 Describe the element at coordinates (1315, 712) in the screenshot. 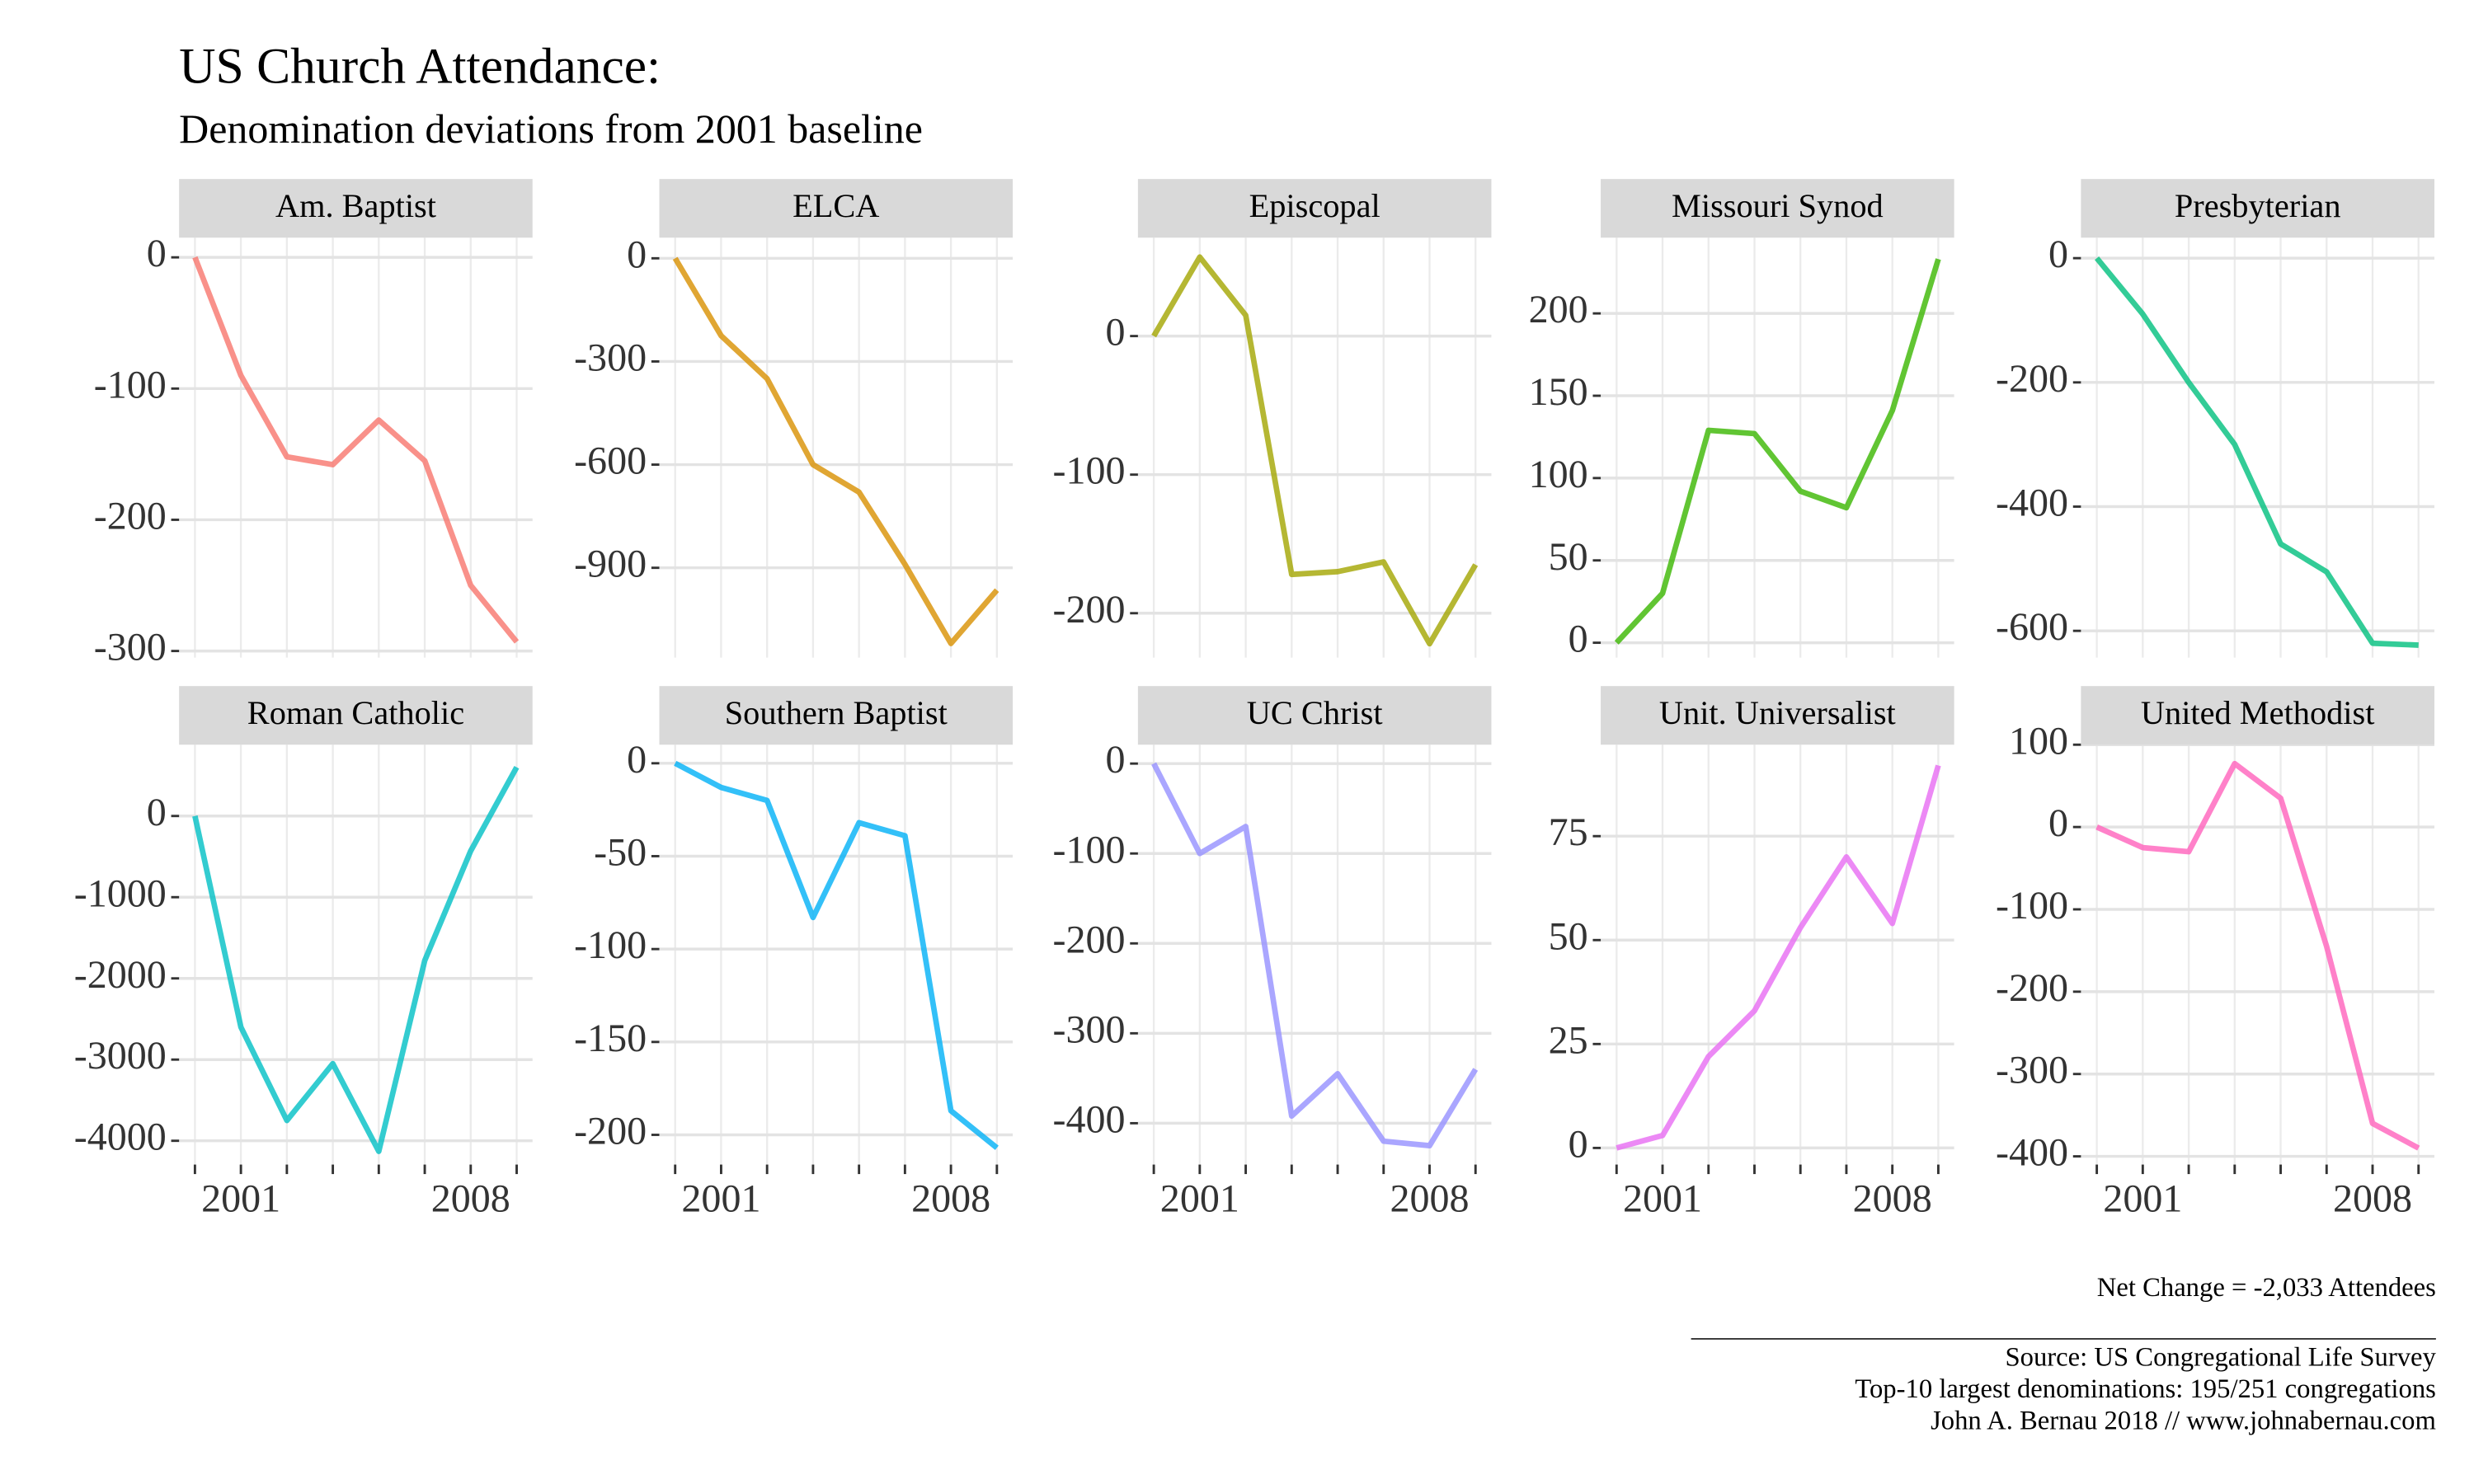

I see `strip-label: UC Christ` at that location.